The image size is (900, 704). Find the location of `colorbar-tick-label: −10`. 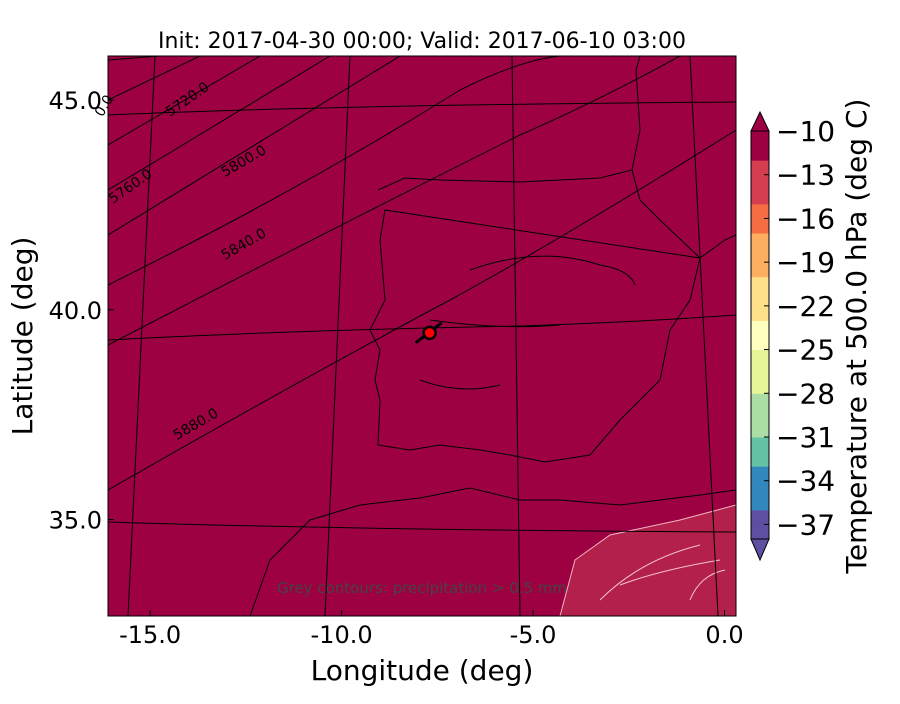

colorbar-tick-label: −10 is located at coordinates (805, 131).